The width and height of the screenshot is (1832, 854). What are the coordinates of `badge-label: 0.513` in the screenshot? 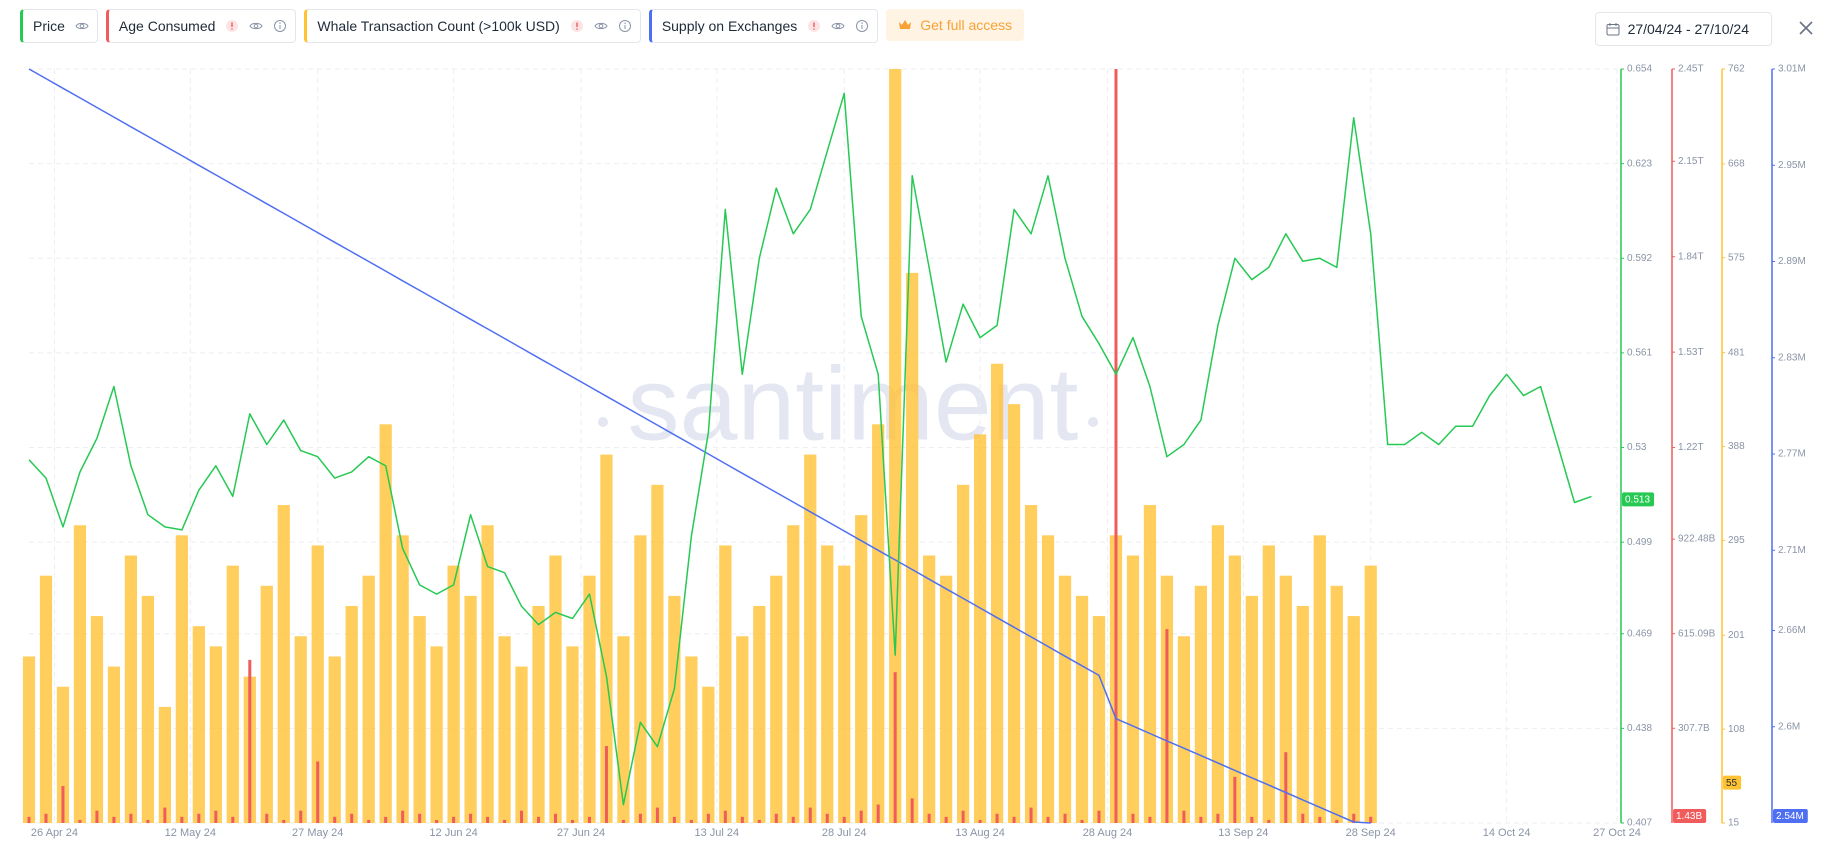 It's located at (1637, 500).